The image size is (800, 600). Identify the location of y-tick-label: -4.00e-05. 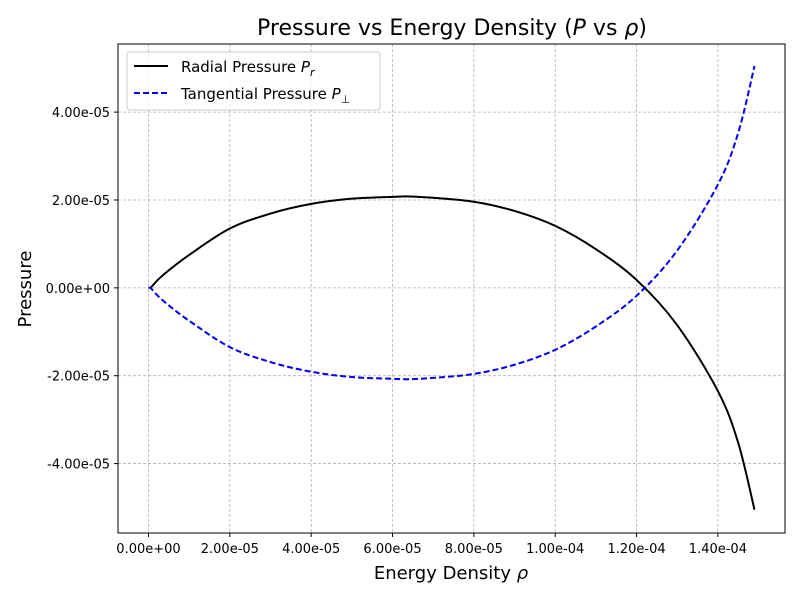
(78, 465).